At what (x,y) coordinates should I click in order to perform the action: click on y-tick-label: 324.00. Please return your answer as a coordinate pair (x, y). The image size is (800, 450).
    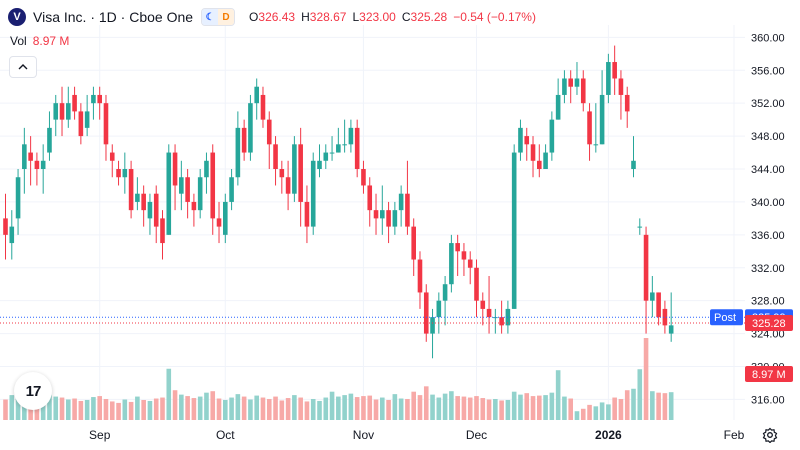
    Looking at the image, I should click on (768, 335).